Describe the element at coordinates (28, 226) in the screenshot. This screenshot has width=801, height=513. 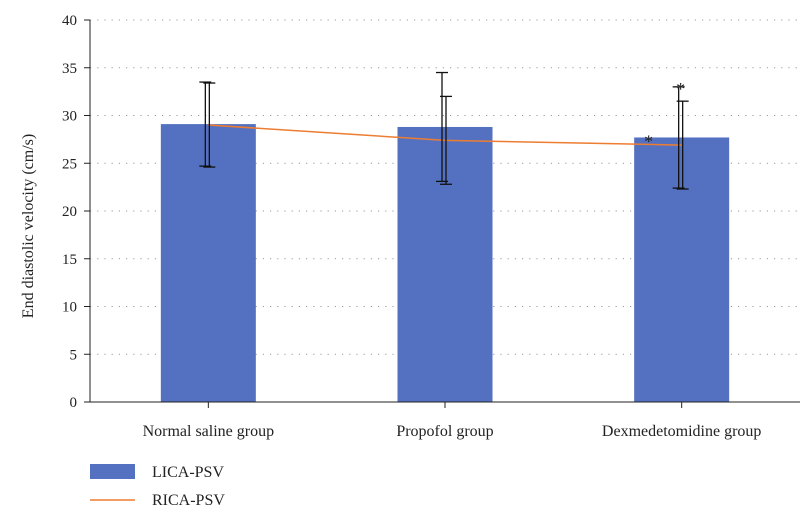
I see `y-axis-title: End diastolic velocity (cm/s)` at that location.